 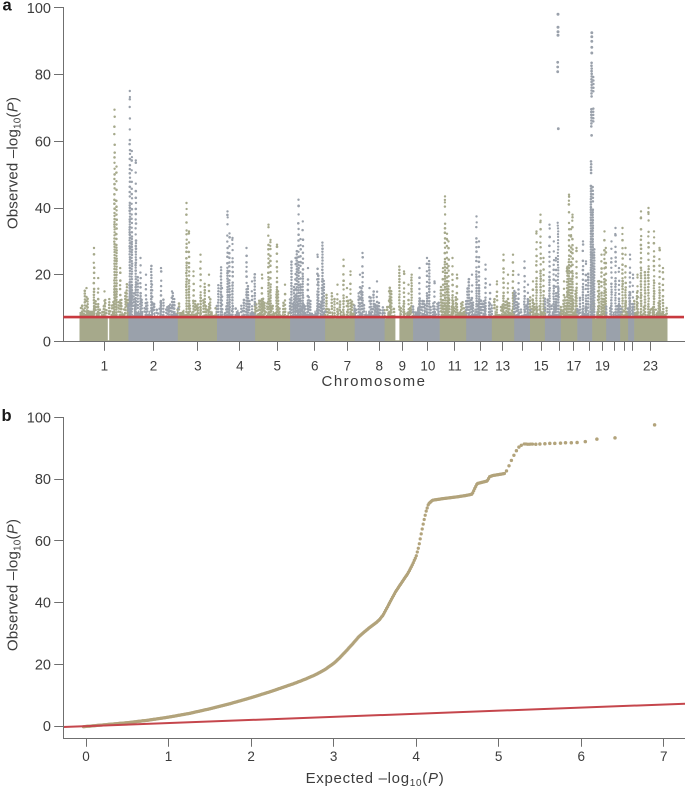 I want to click on svg-text: 19, so click(x=602, y=366).